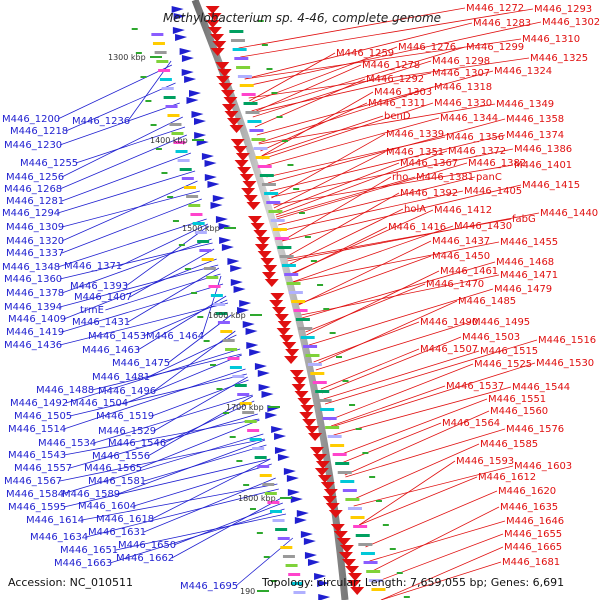 The height and width of the screenshot is (600, 600). Describe the element at coordinates (533, 547) in the screenshot. I see `right-gene-label: M446_1665` at that location.